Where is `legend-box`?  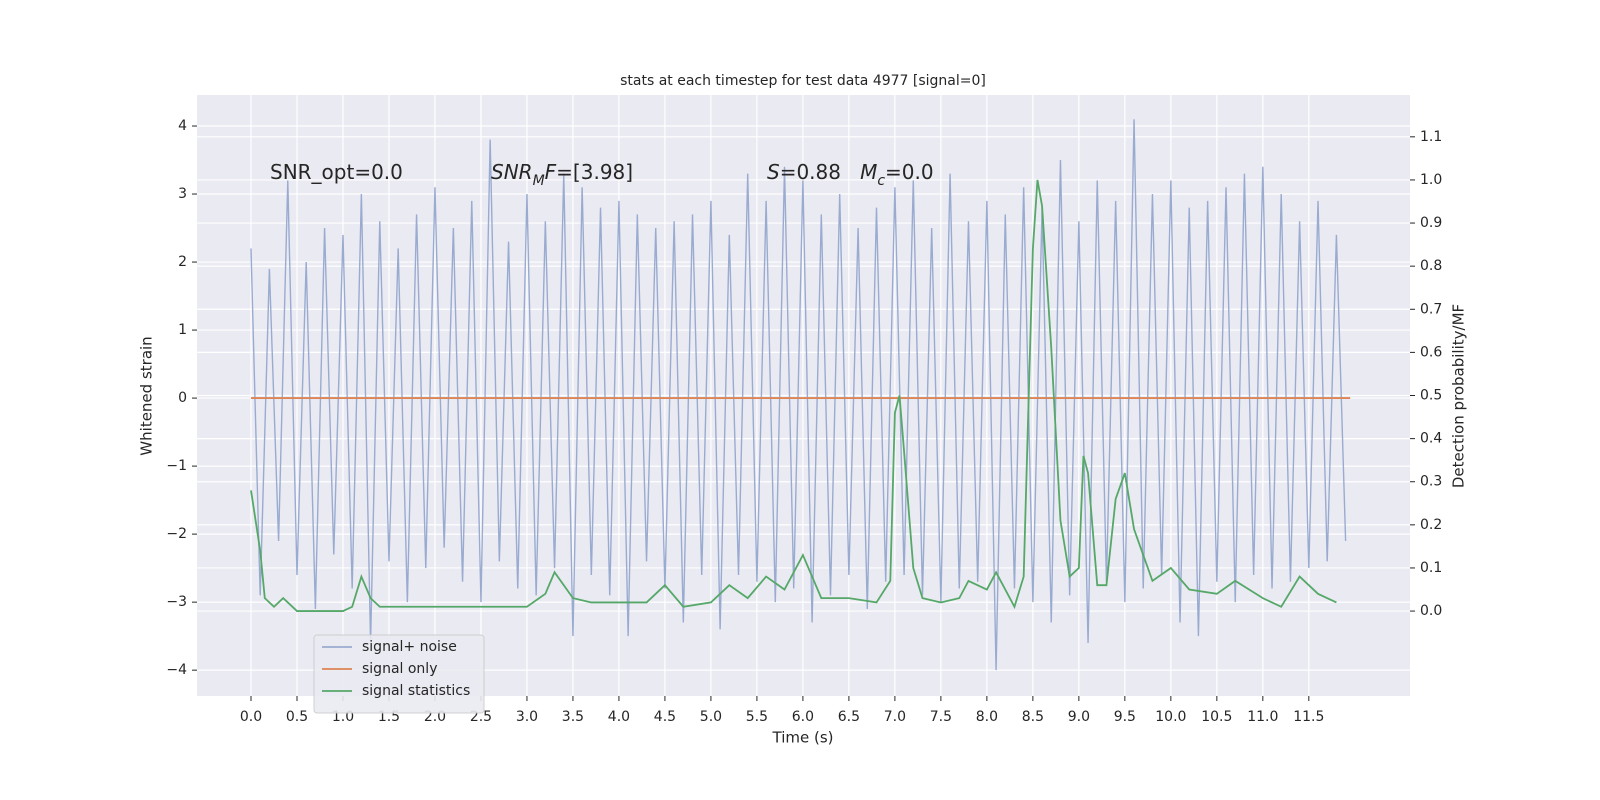
legend-box is located at coordinates (399, 674).